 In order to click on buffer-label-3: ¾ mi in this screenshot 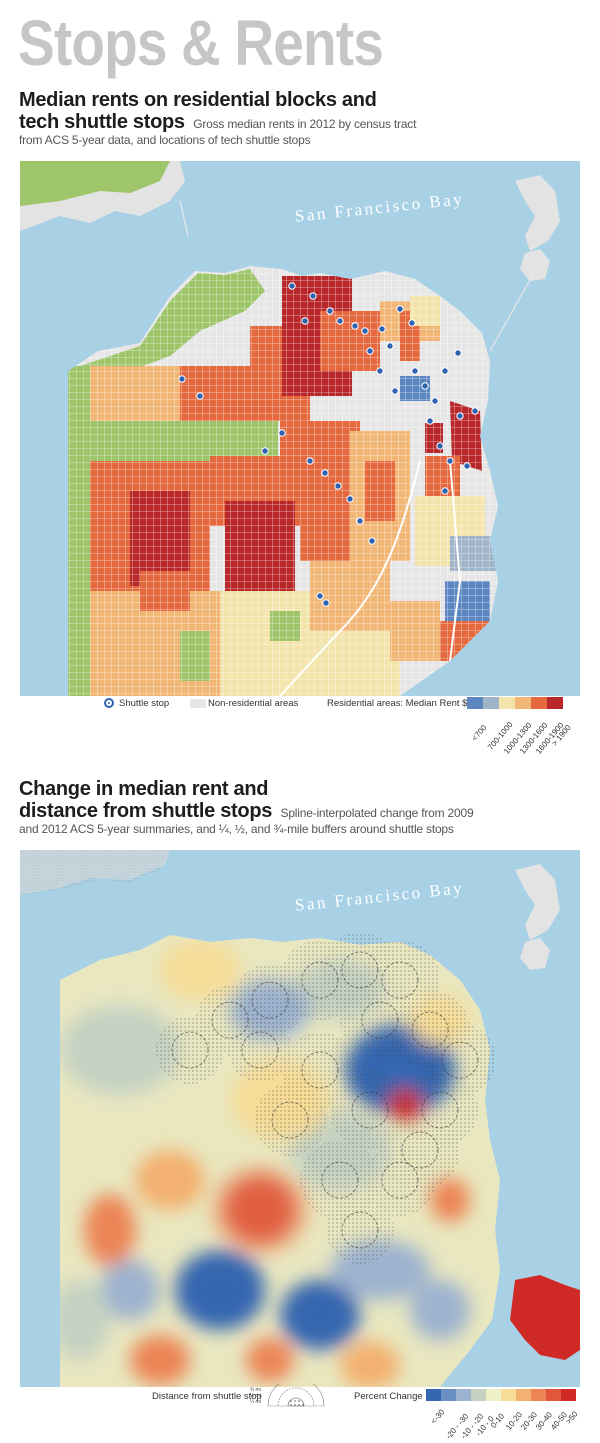, I will do `click(255, 1390)`.